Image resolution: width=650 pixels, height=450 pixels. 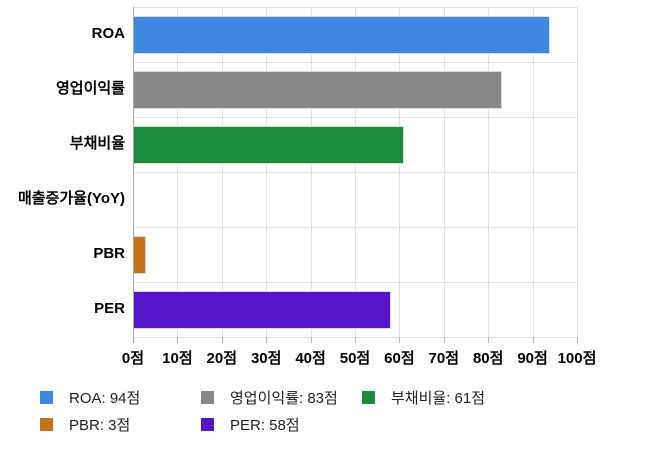 I want to click on x-tick-label: 100점, so click(x=577, y=358).